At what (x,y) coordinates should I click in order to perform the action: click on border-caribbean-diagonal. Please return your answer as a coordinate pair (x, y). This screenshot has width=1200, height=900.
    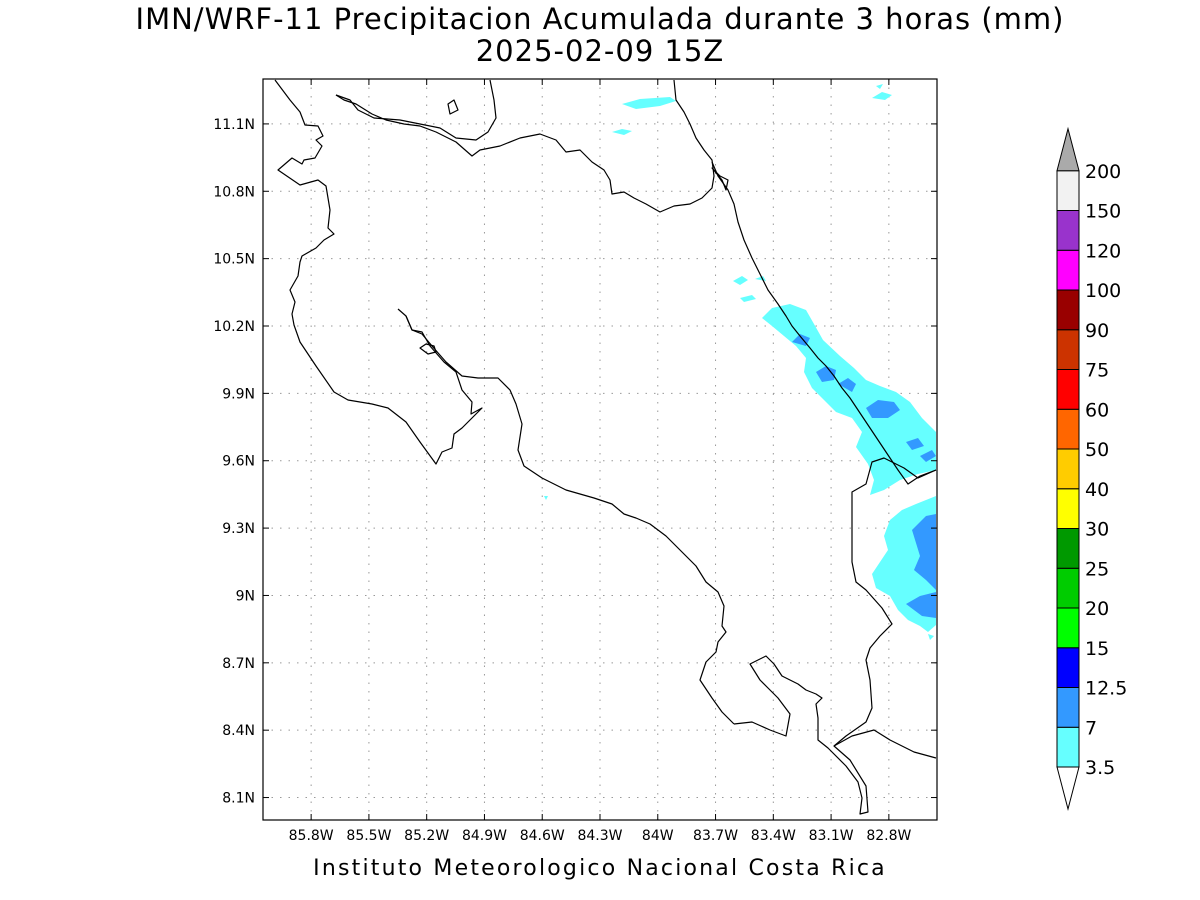
    Looking at the image, I should click on (824, 323).